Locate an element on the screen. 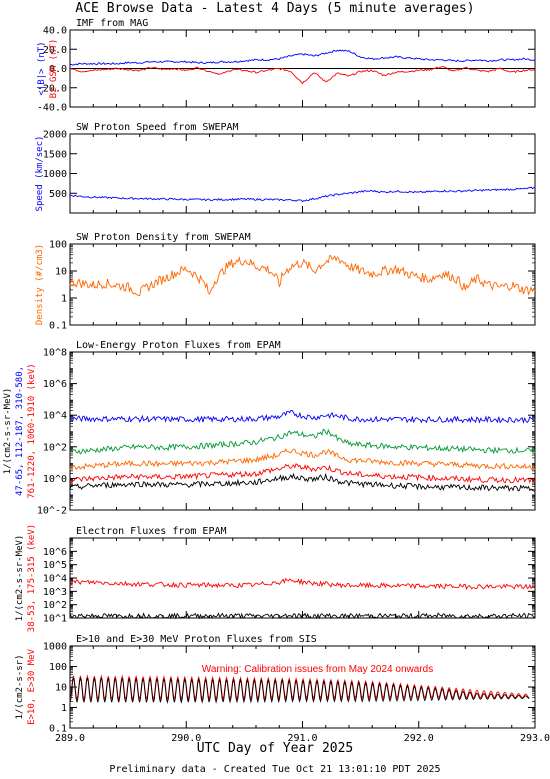 Image resolution: width=550 pixels, height=779 pixels. panel-title: SW Proton Speed from SWEPAM is located at coordinates (157, 127).